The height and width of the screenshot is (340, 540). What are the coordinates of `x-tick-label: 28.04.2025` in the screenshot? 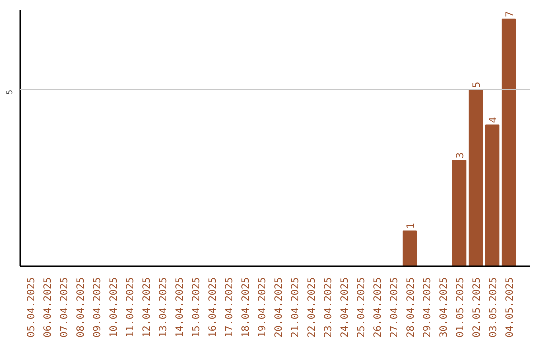 It's located at (412, 307).